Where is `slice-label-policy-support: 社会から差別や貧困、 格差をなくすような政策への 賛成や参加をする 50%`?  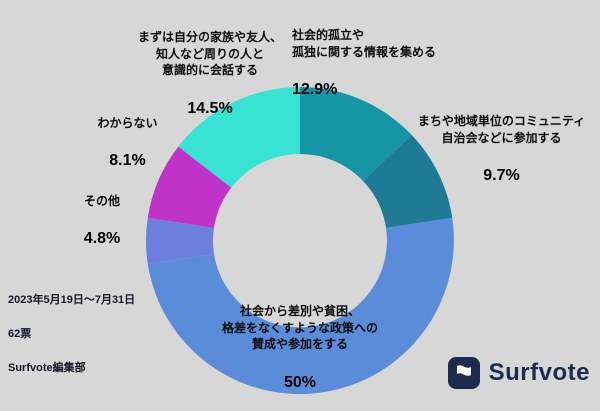 slice-label-policy-support: 社会から差別や貧困、 格差をなくすような政策への 賛成や参加をする 50% is located at coordinates (300, 348).